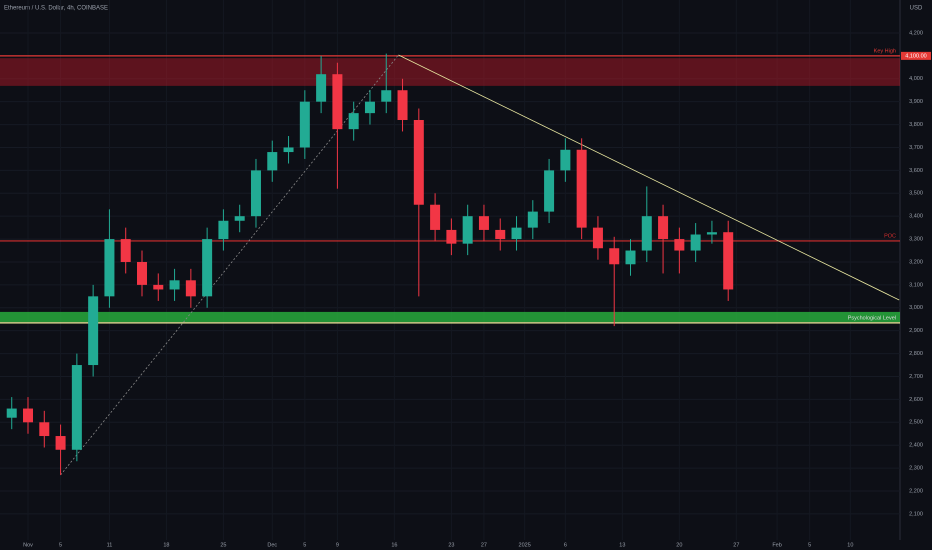  Describe the element at coordinates (916, 469) in the screenshot. I see `y-tick-label: 2,300` at that location.